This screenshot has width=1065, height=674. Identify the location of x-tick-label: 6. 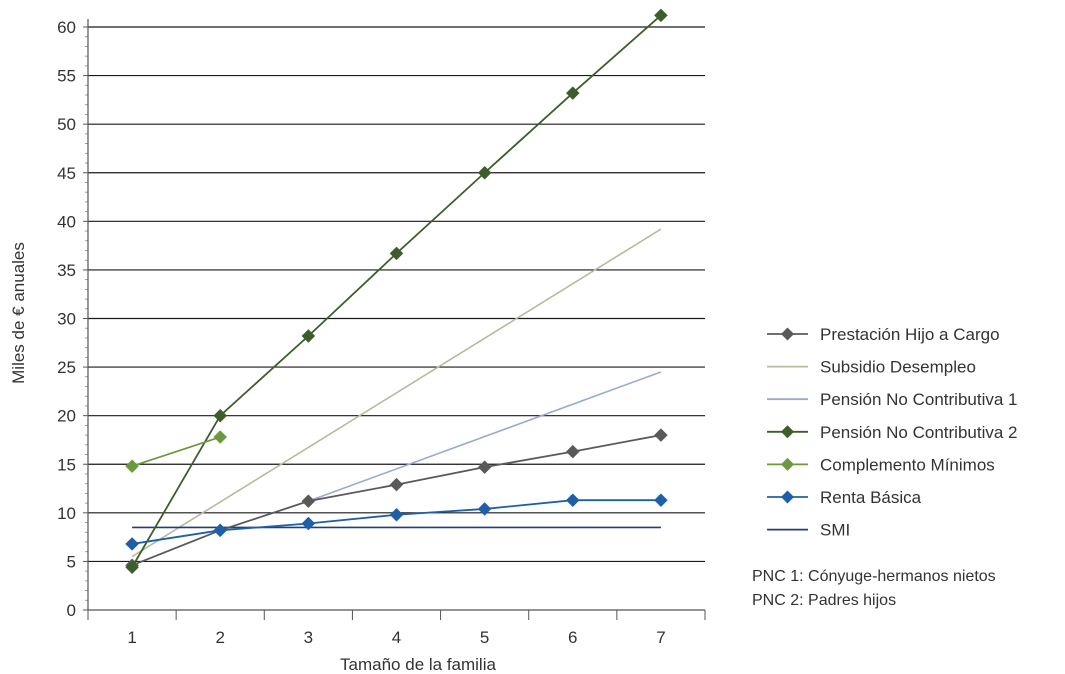
(572, 637).